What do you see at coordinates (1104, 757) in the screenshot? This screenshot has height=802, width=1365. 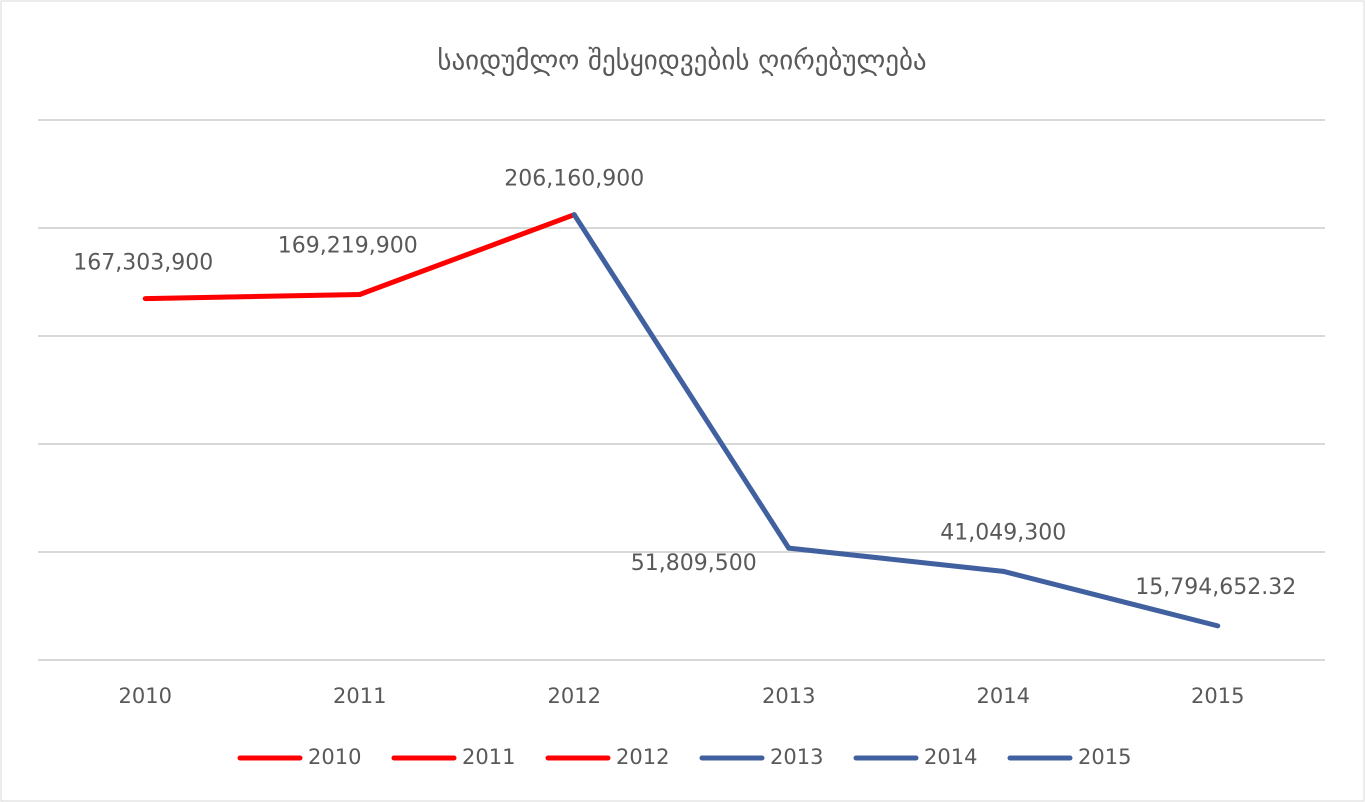 I see `legend-label: 2015` at bounding box center [1104, 757].